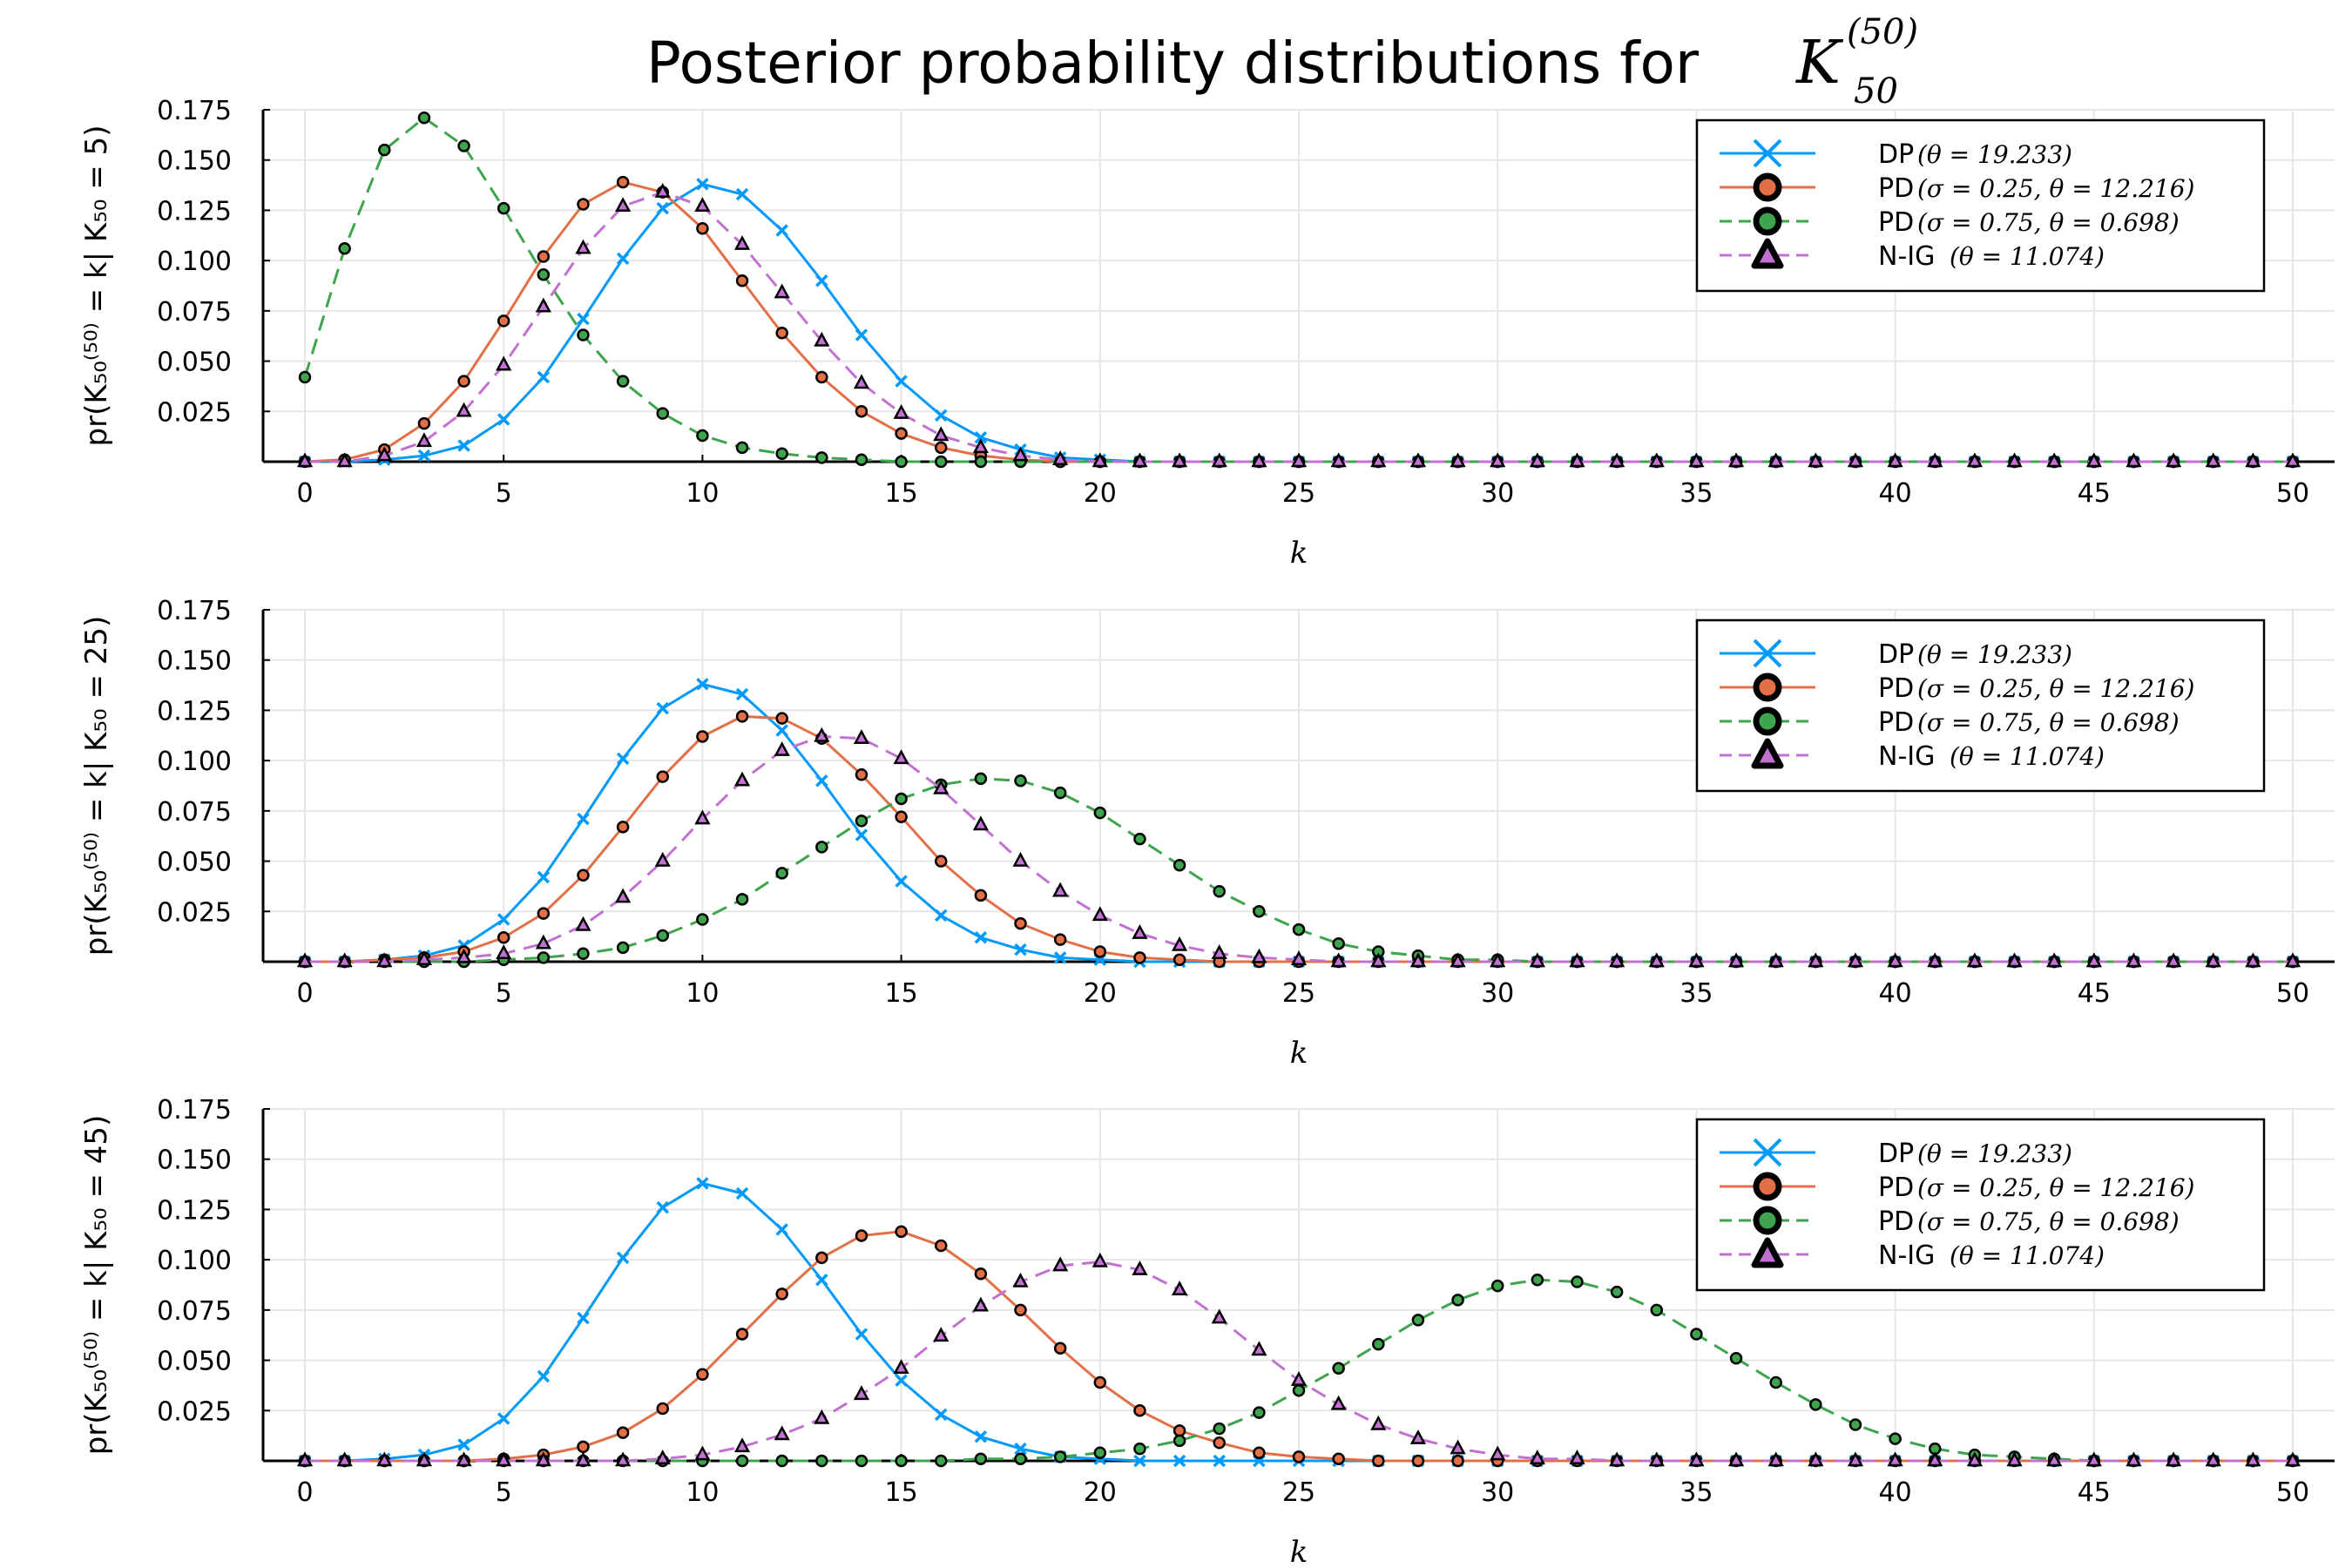 The image size is (2352, 1568). I want to click on y-axis-label: pr(K₅₀⁽⁵⁰⁾ = k| K₅₀ = 45), so click(96, 1285).